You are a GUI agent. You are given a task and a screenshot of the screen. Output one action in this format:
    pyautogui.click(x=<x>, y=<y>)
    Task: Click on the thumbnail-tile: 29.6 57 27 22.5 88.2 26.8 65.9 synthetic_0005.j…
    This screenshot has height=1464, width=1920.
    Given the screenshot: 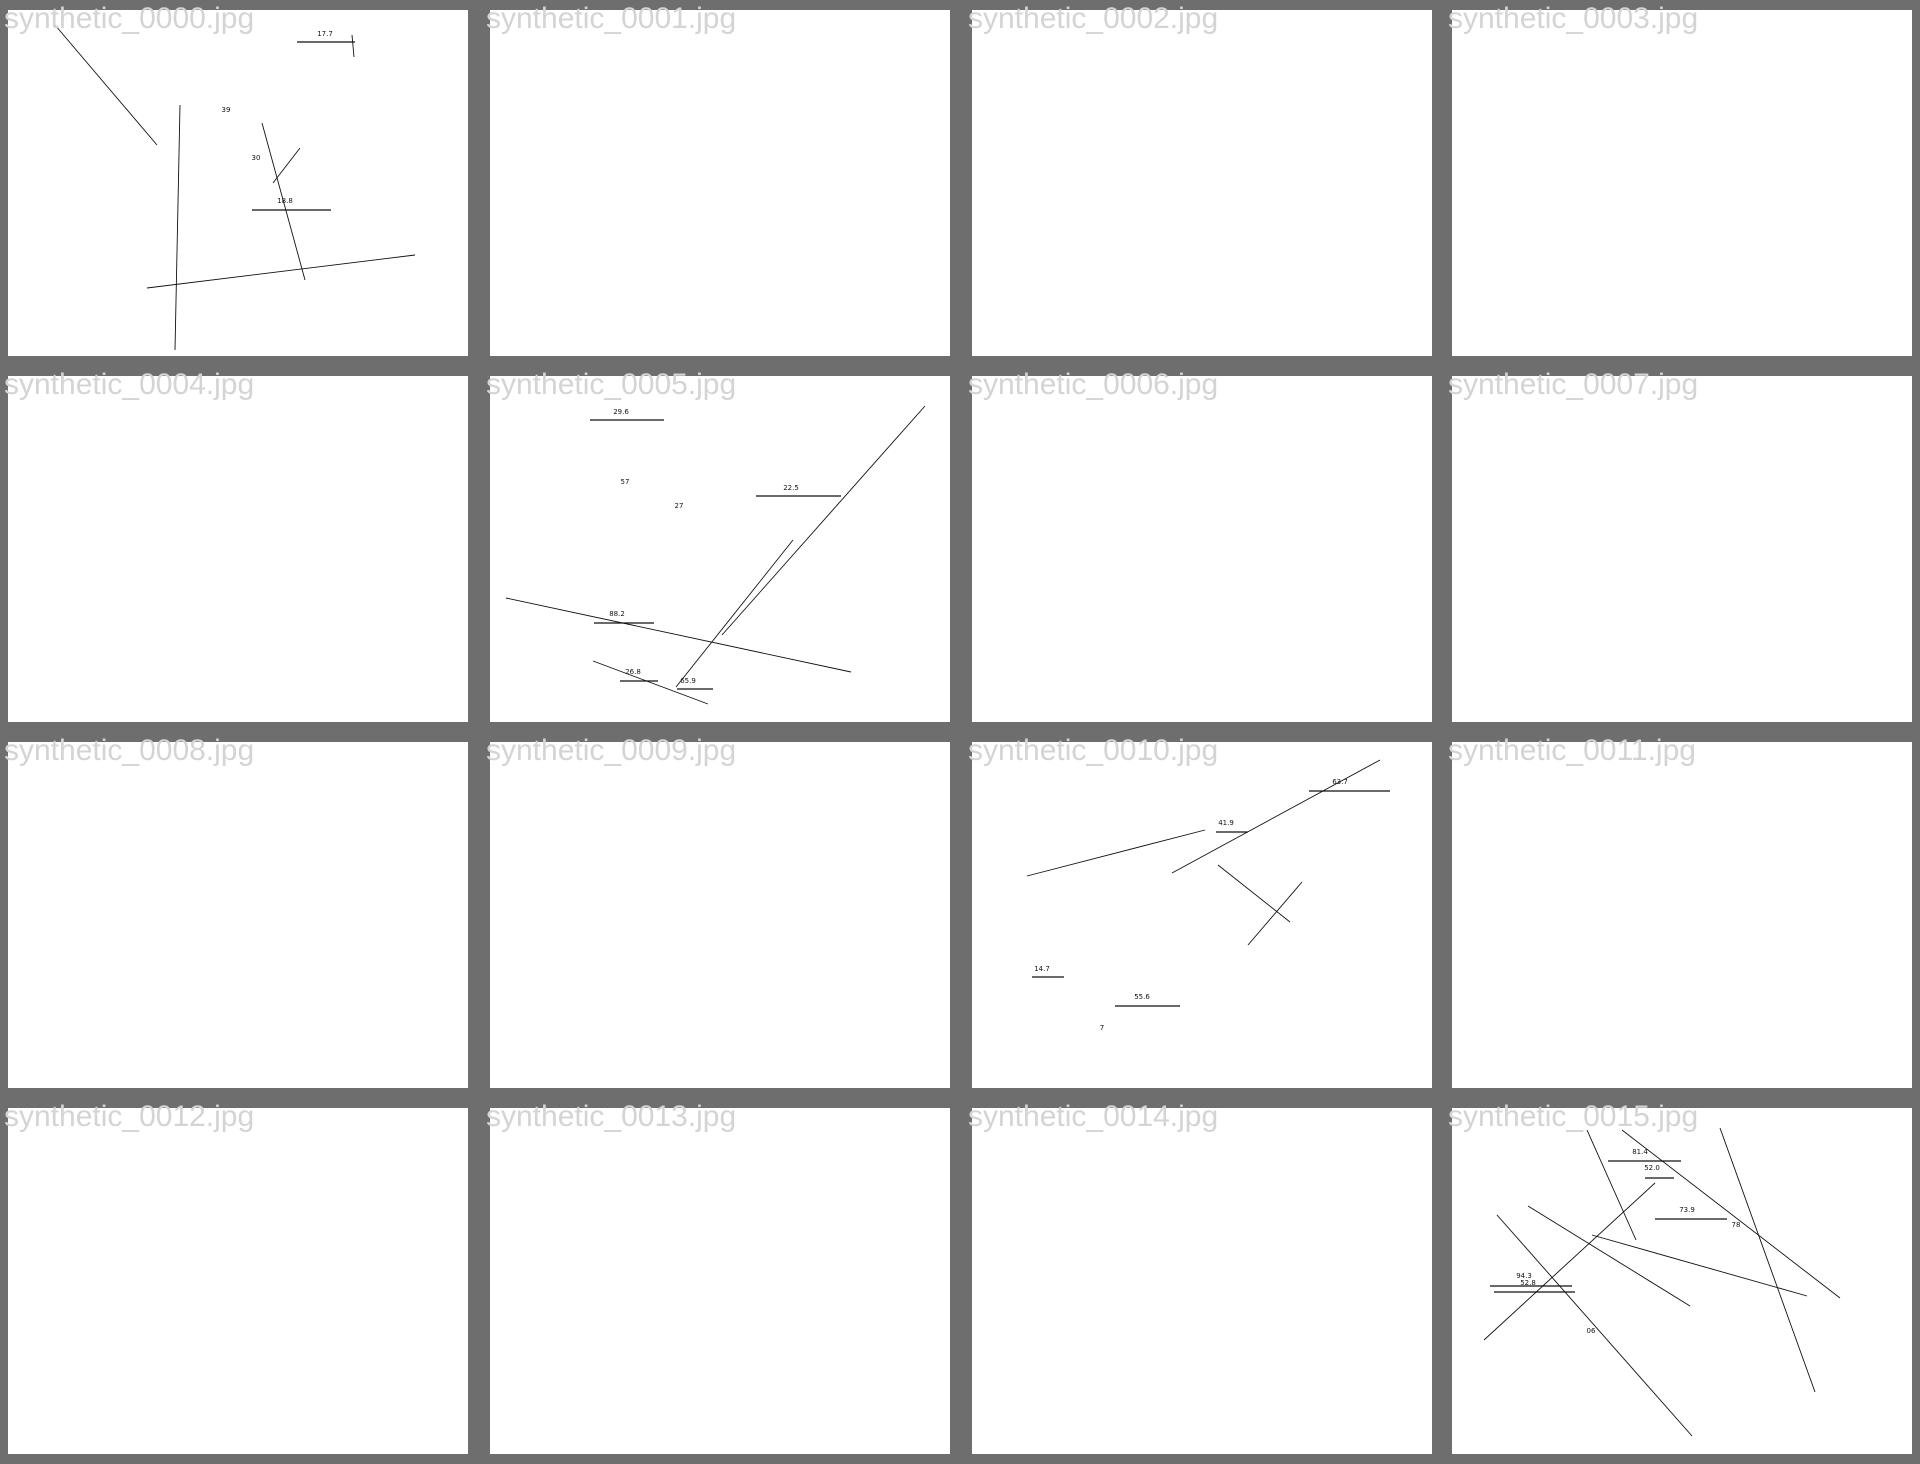 What is the action you would take?
    pyautogui.click(x=720, y=549)
    